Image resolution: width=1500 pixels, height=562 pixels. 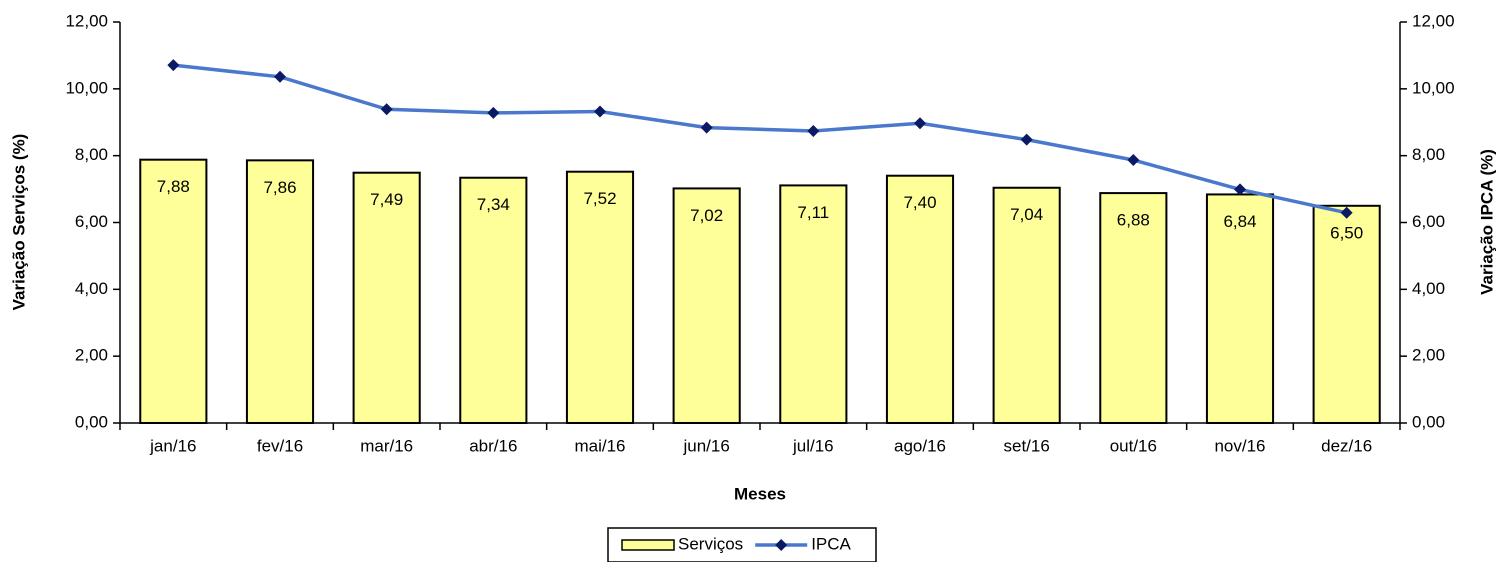 I want to click on data-label: 6,50, so click(x=1346, y=232).